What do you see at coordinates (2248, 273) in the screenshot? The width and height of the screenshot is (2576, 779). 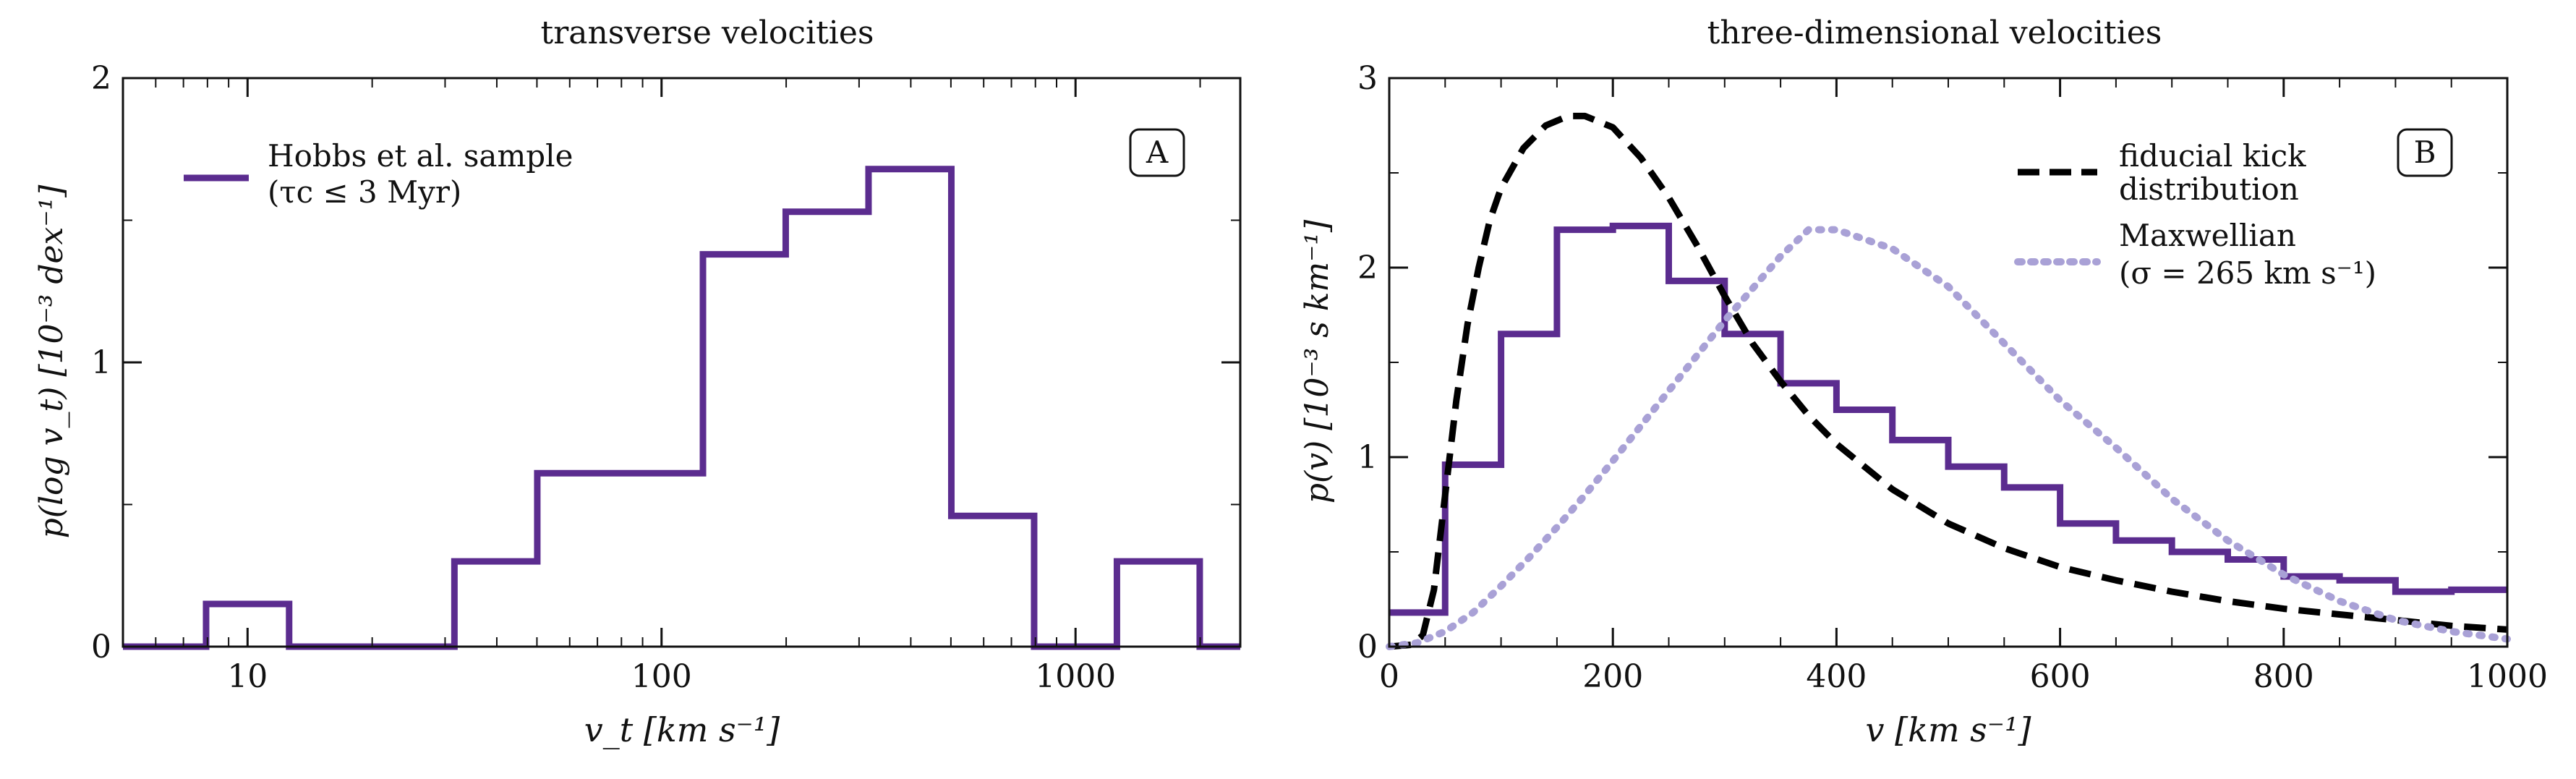 I see `panel-b-legend-maxwell-line2: (σ = 265 km s⁻¹)` at bounding box center [2248, 273].